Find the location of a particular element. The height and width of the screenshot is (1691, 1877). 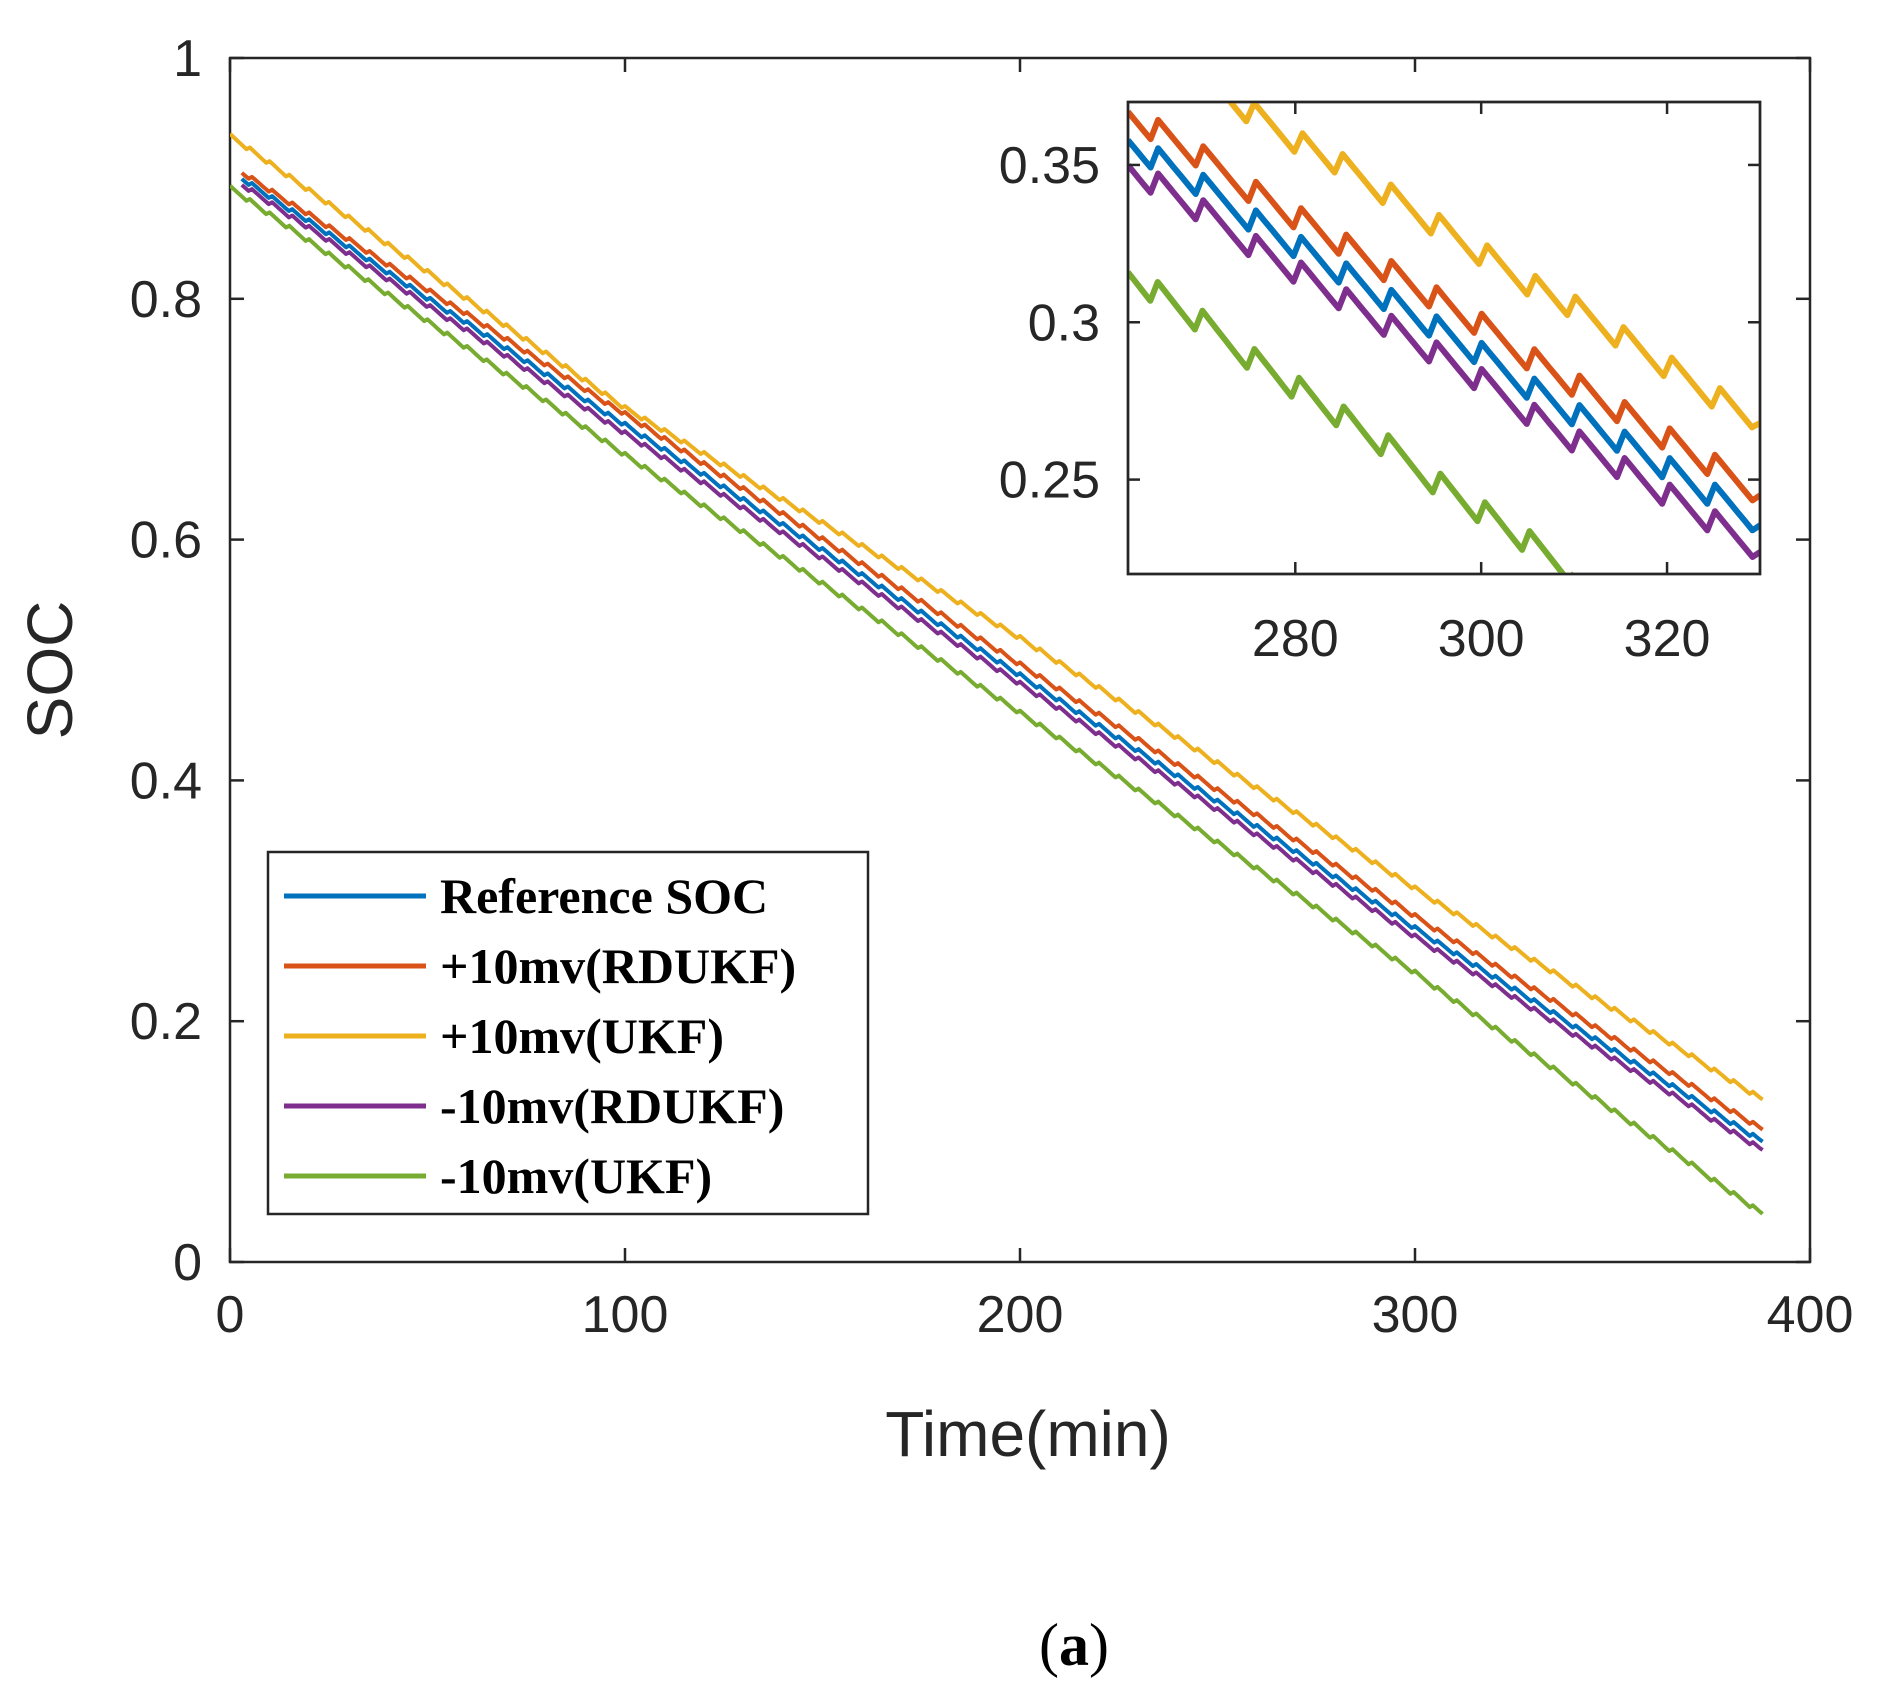

legend-box is located at coordinates (568, 1033).